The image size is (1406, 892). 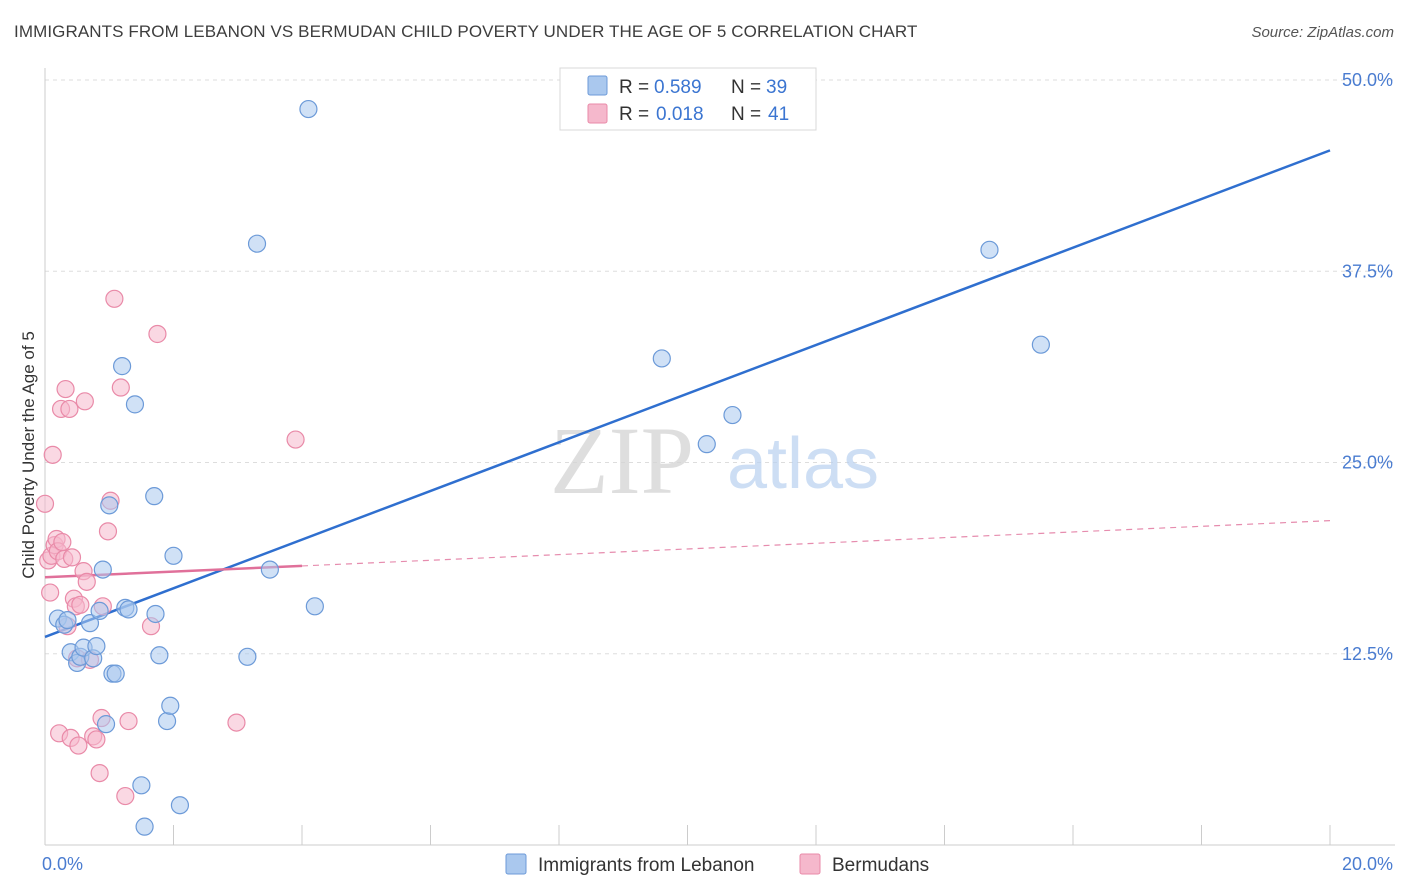 What do you see at coordinates (597, 85) in the screenshot?
I see `legend-swatch-blue` at bounding box center [597, 85].